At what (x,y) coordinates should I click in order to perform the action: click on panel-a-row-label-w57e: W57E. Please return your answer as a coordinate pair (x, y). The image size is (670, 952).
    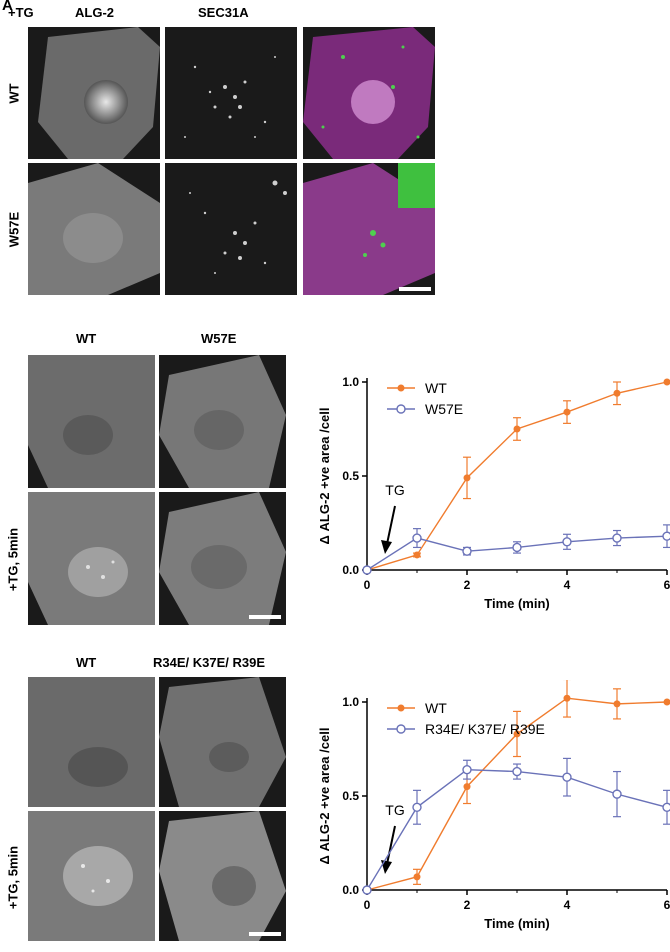
    Looking at the image, I should click on (14, 229).